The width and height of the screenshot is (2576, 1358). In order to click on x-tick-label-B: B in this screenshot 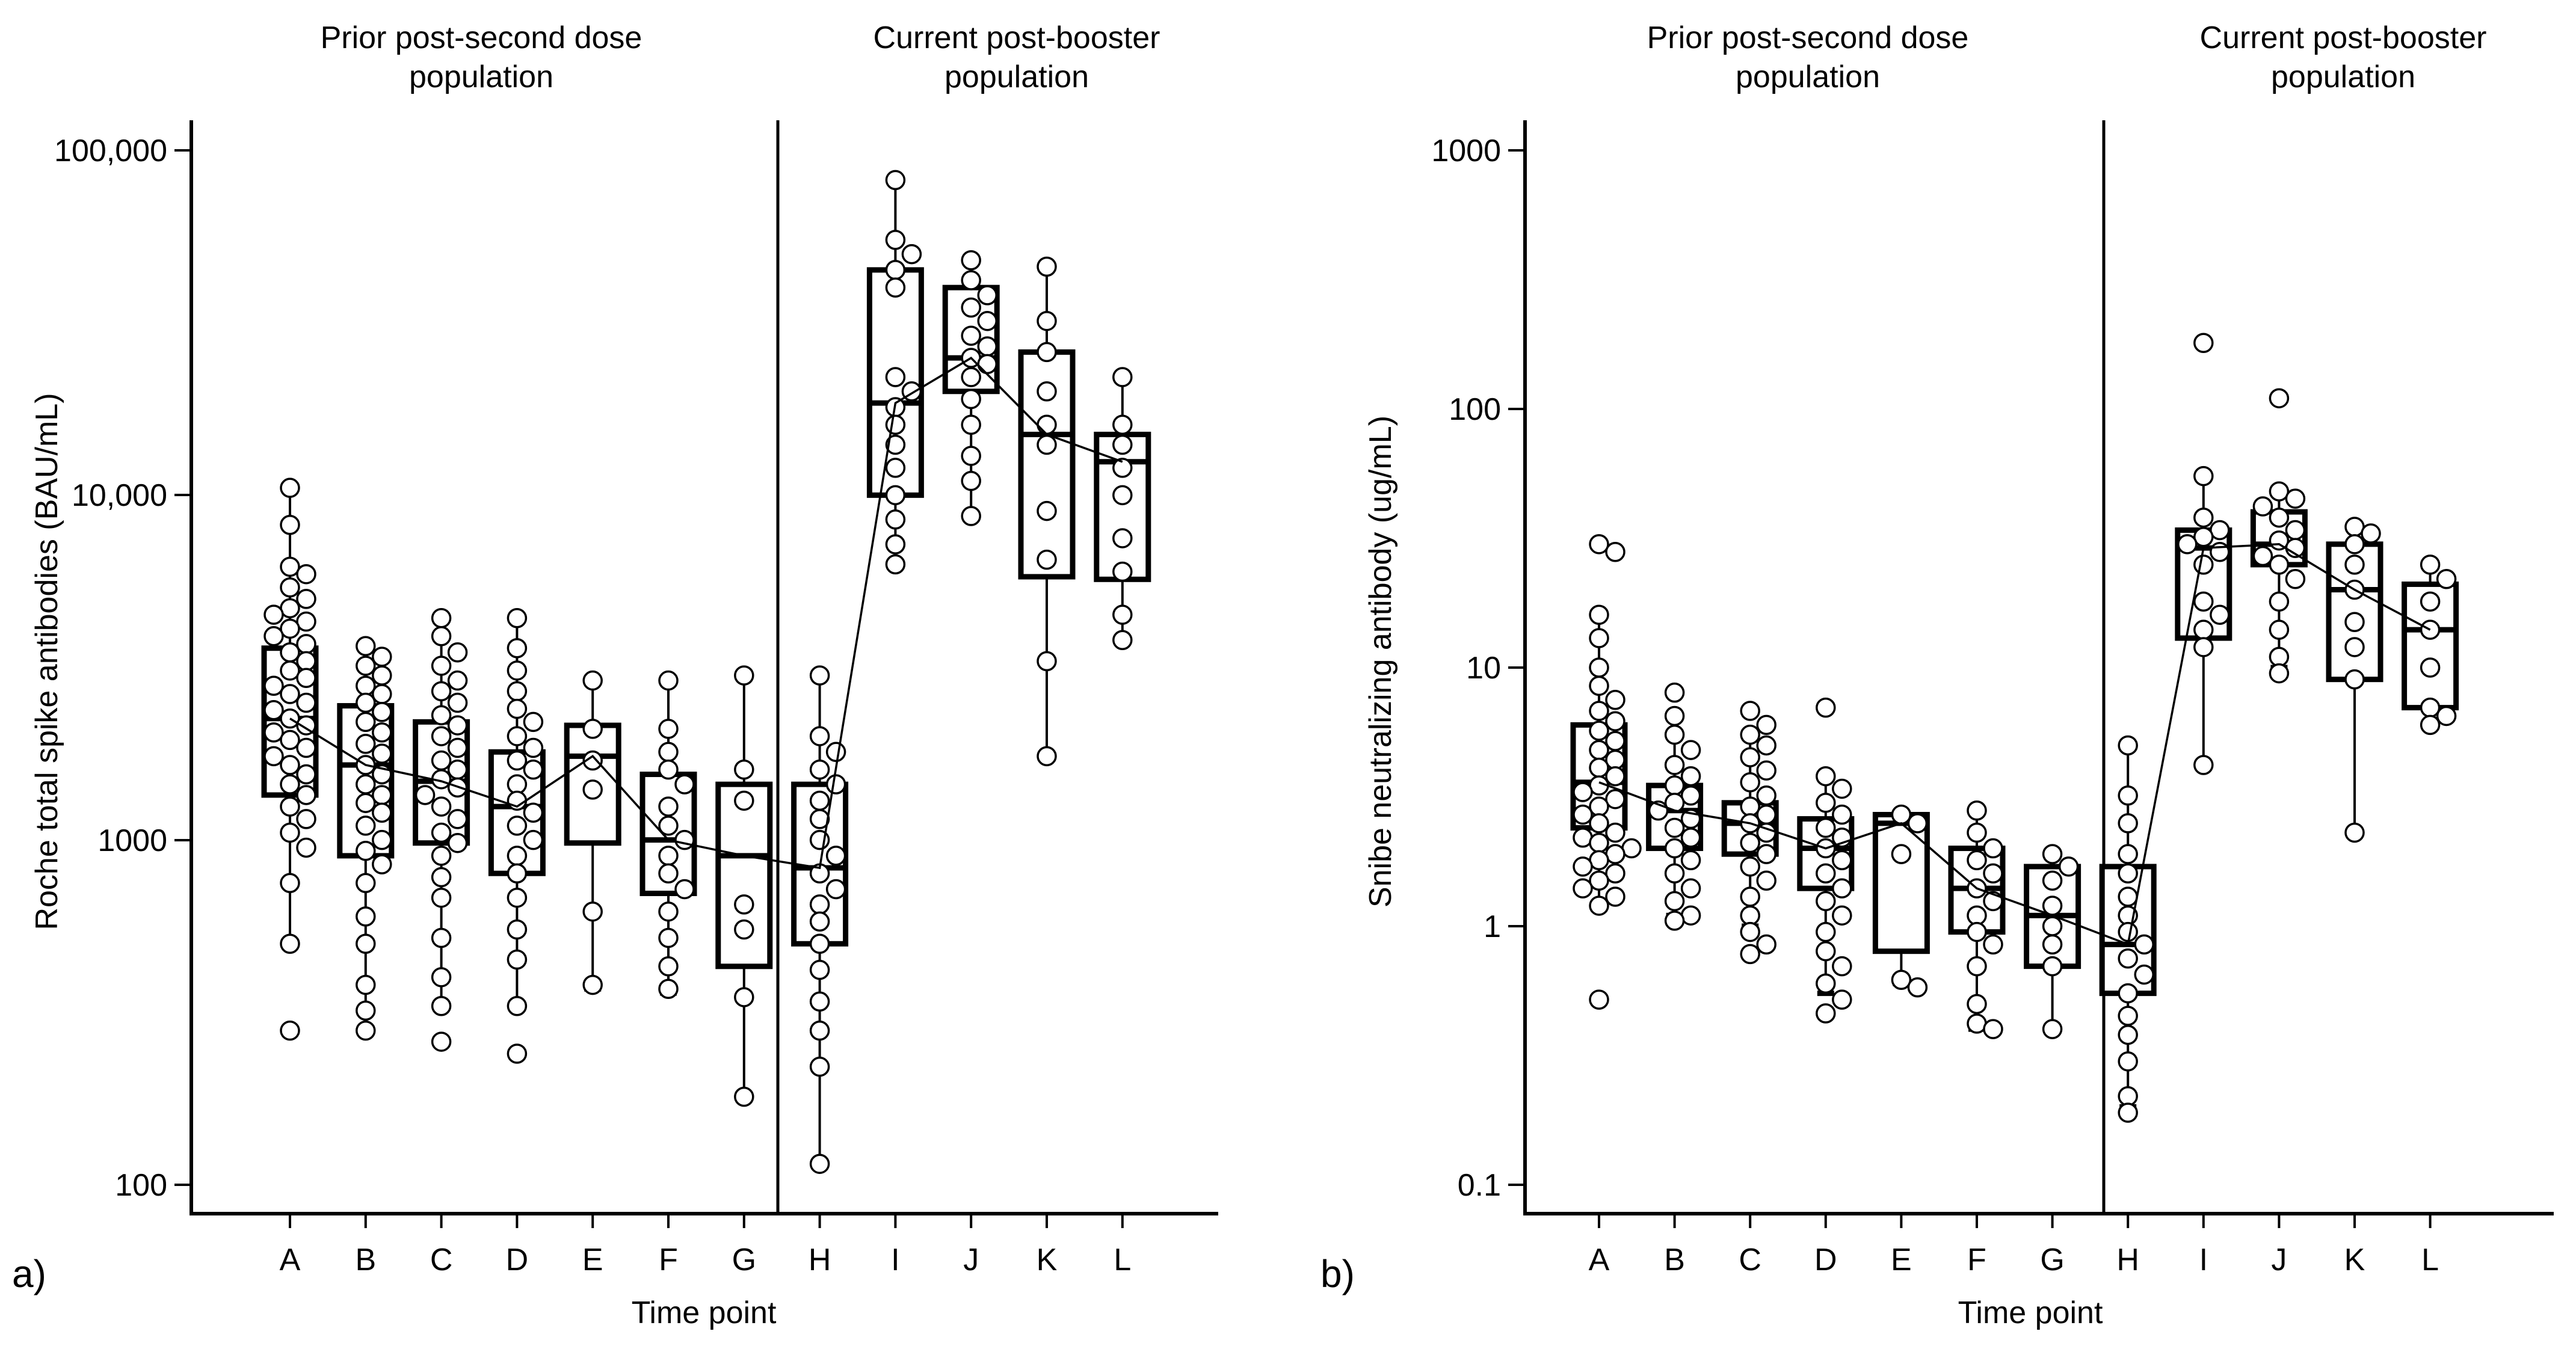, I will do `click(365, 1260)`.